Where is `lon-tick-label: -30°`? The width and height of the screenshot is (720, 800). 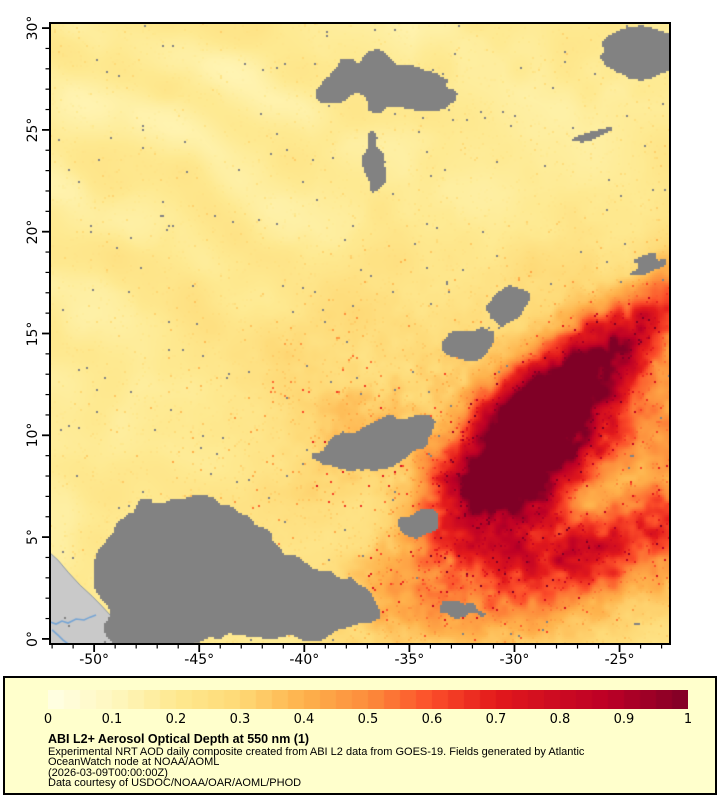
lon-tick-label: -30° is located at coordinates (514, 660).